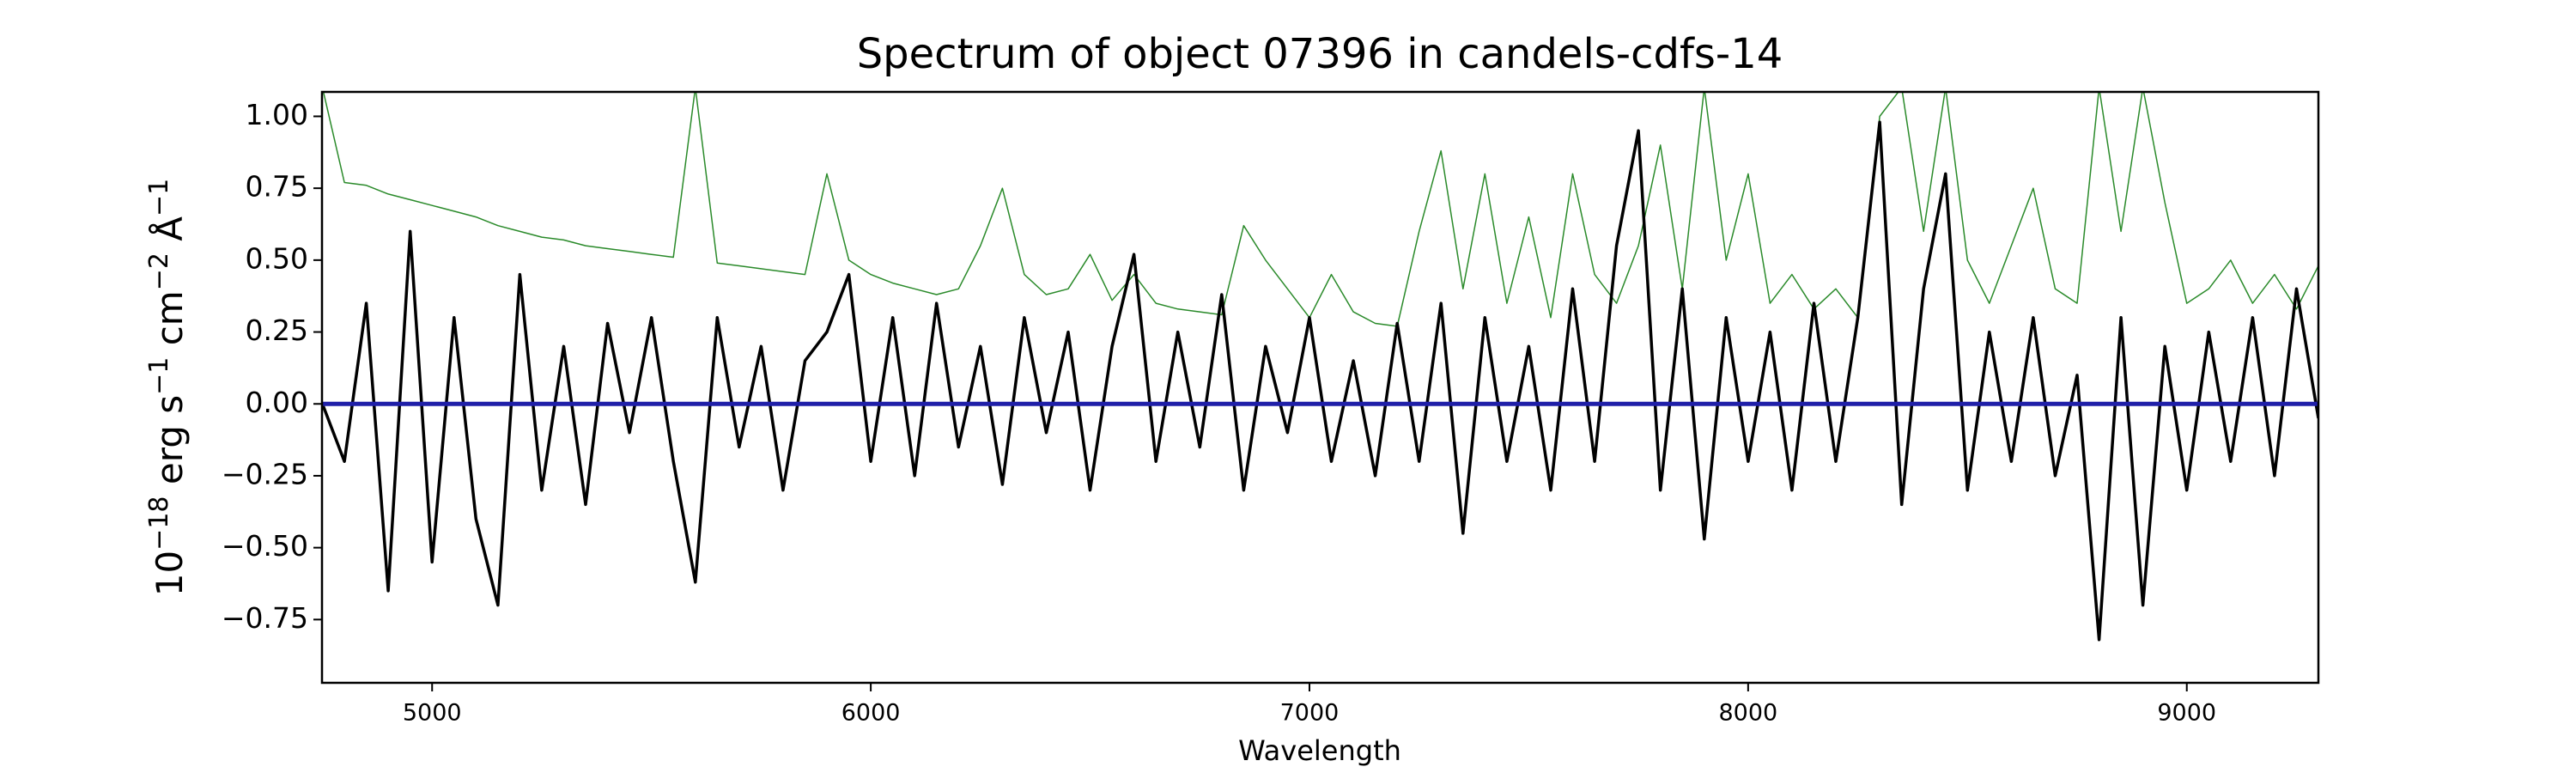 This screenshot has height=773, width=2576. I want to click on x-tick-label: 7000, so click(1310, 713).